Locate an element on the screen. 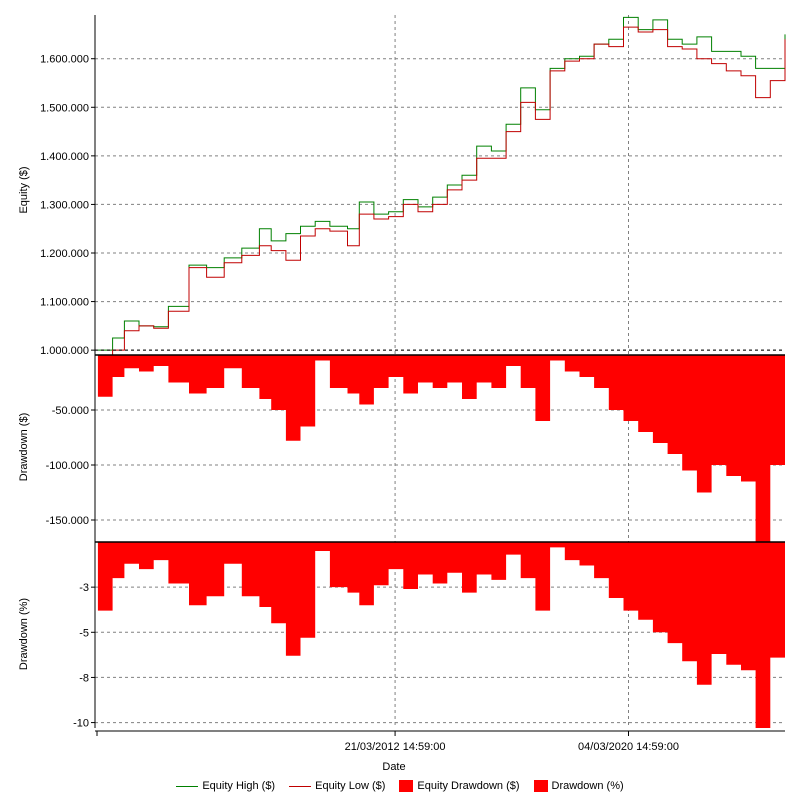  equity-axis-title: Equity ($) is located at coordinates (24, 189).